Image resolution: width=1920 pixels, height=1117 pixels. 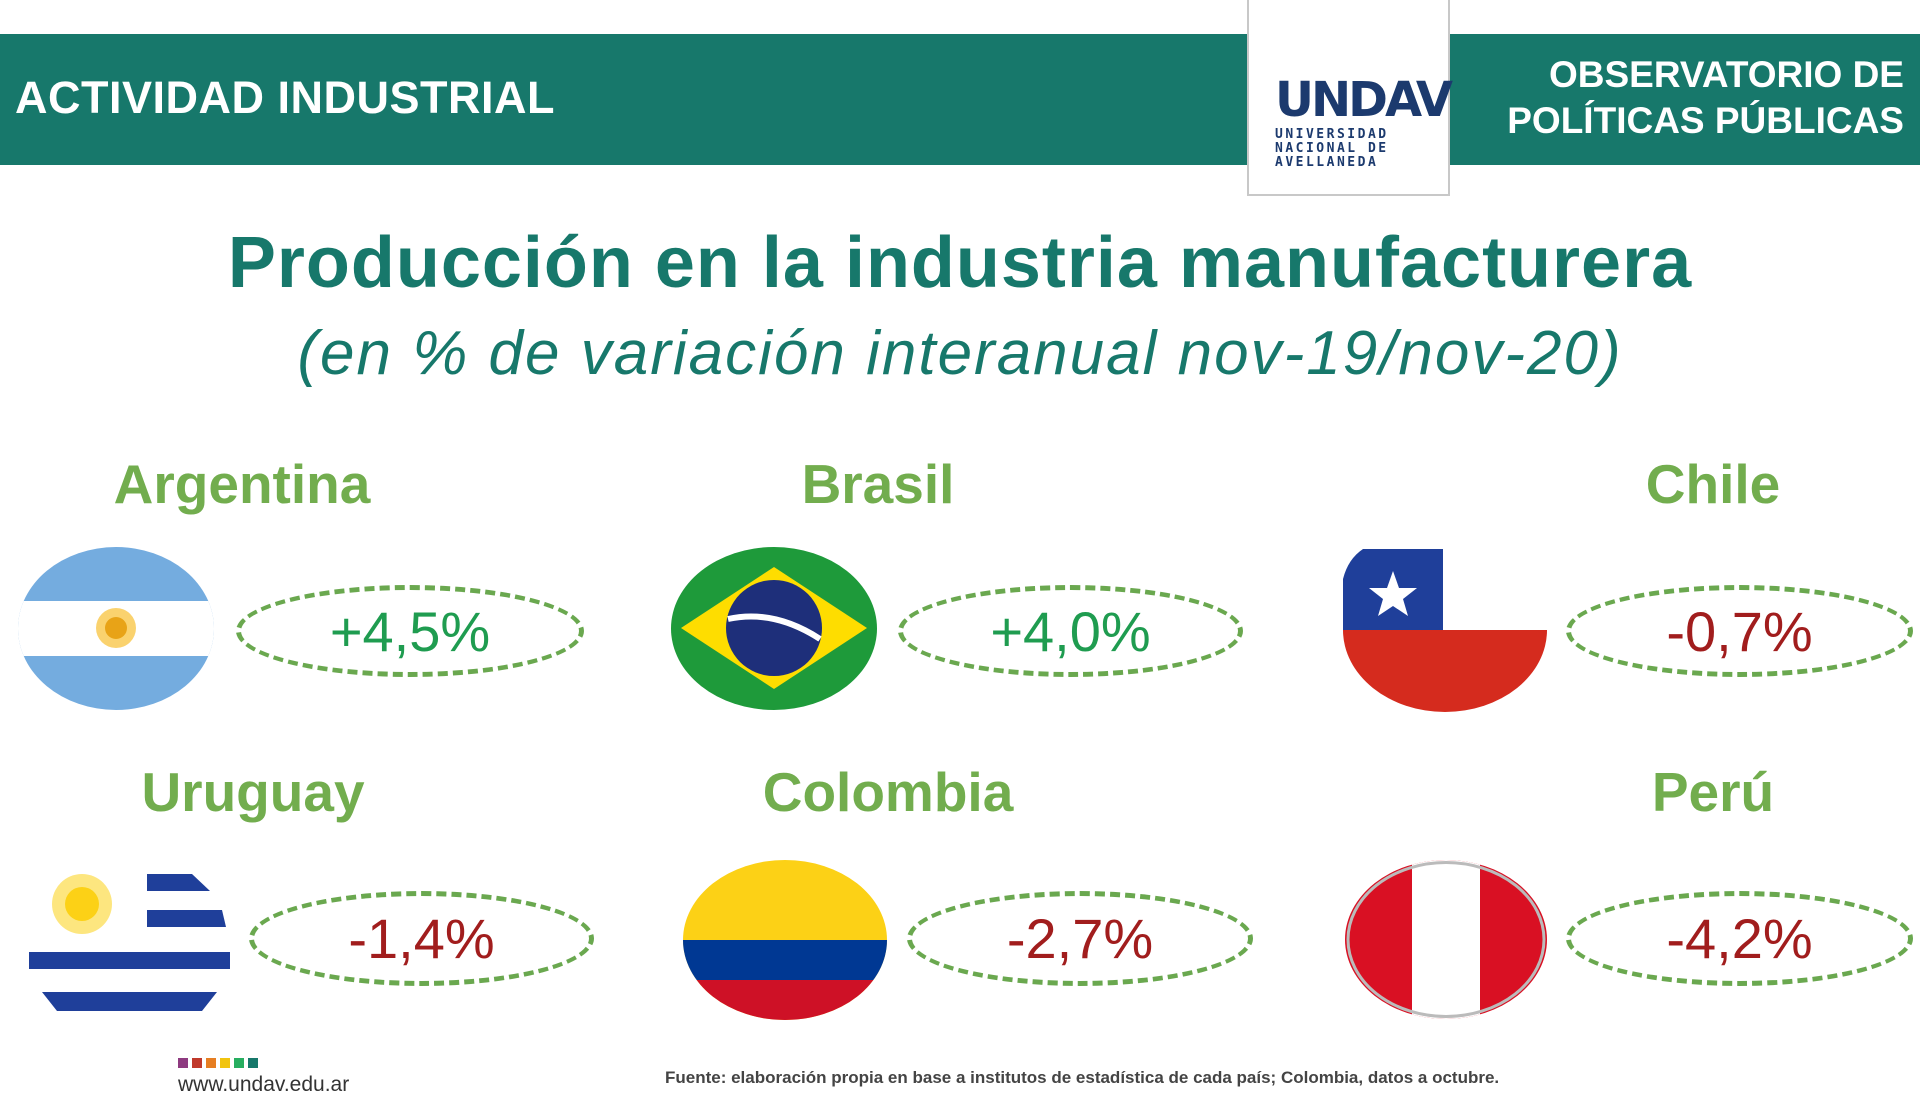 What do you see at coordinates (1332, 134) in the screenshot?
I see `logo-line-1: UNIVERSIDAD` at bounding box center [1332, 134].